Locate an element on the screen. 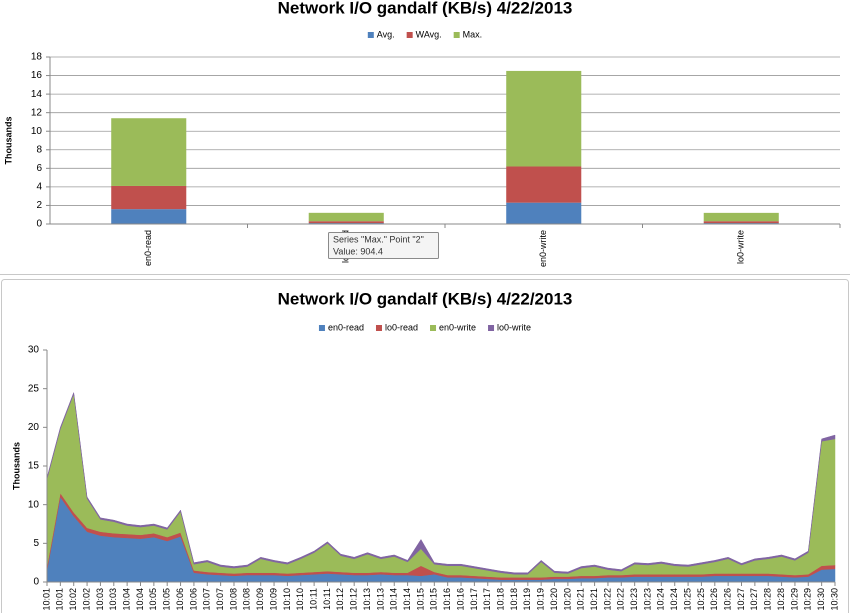 This screenshot has height=613, width=850. x-tick-label: 10:13 is located at coordinates (380, 599).